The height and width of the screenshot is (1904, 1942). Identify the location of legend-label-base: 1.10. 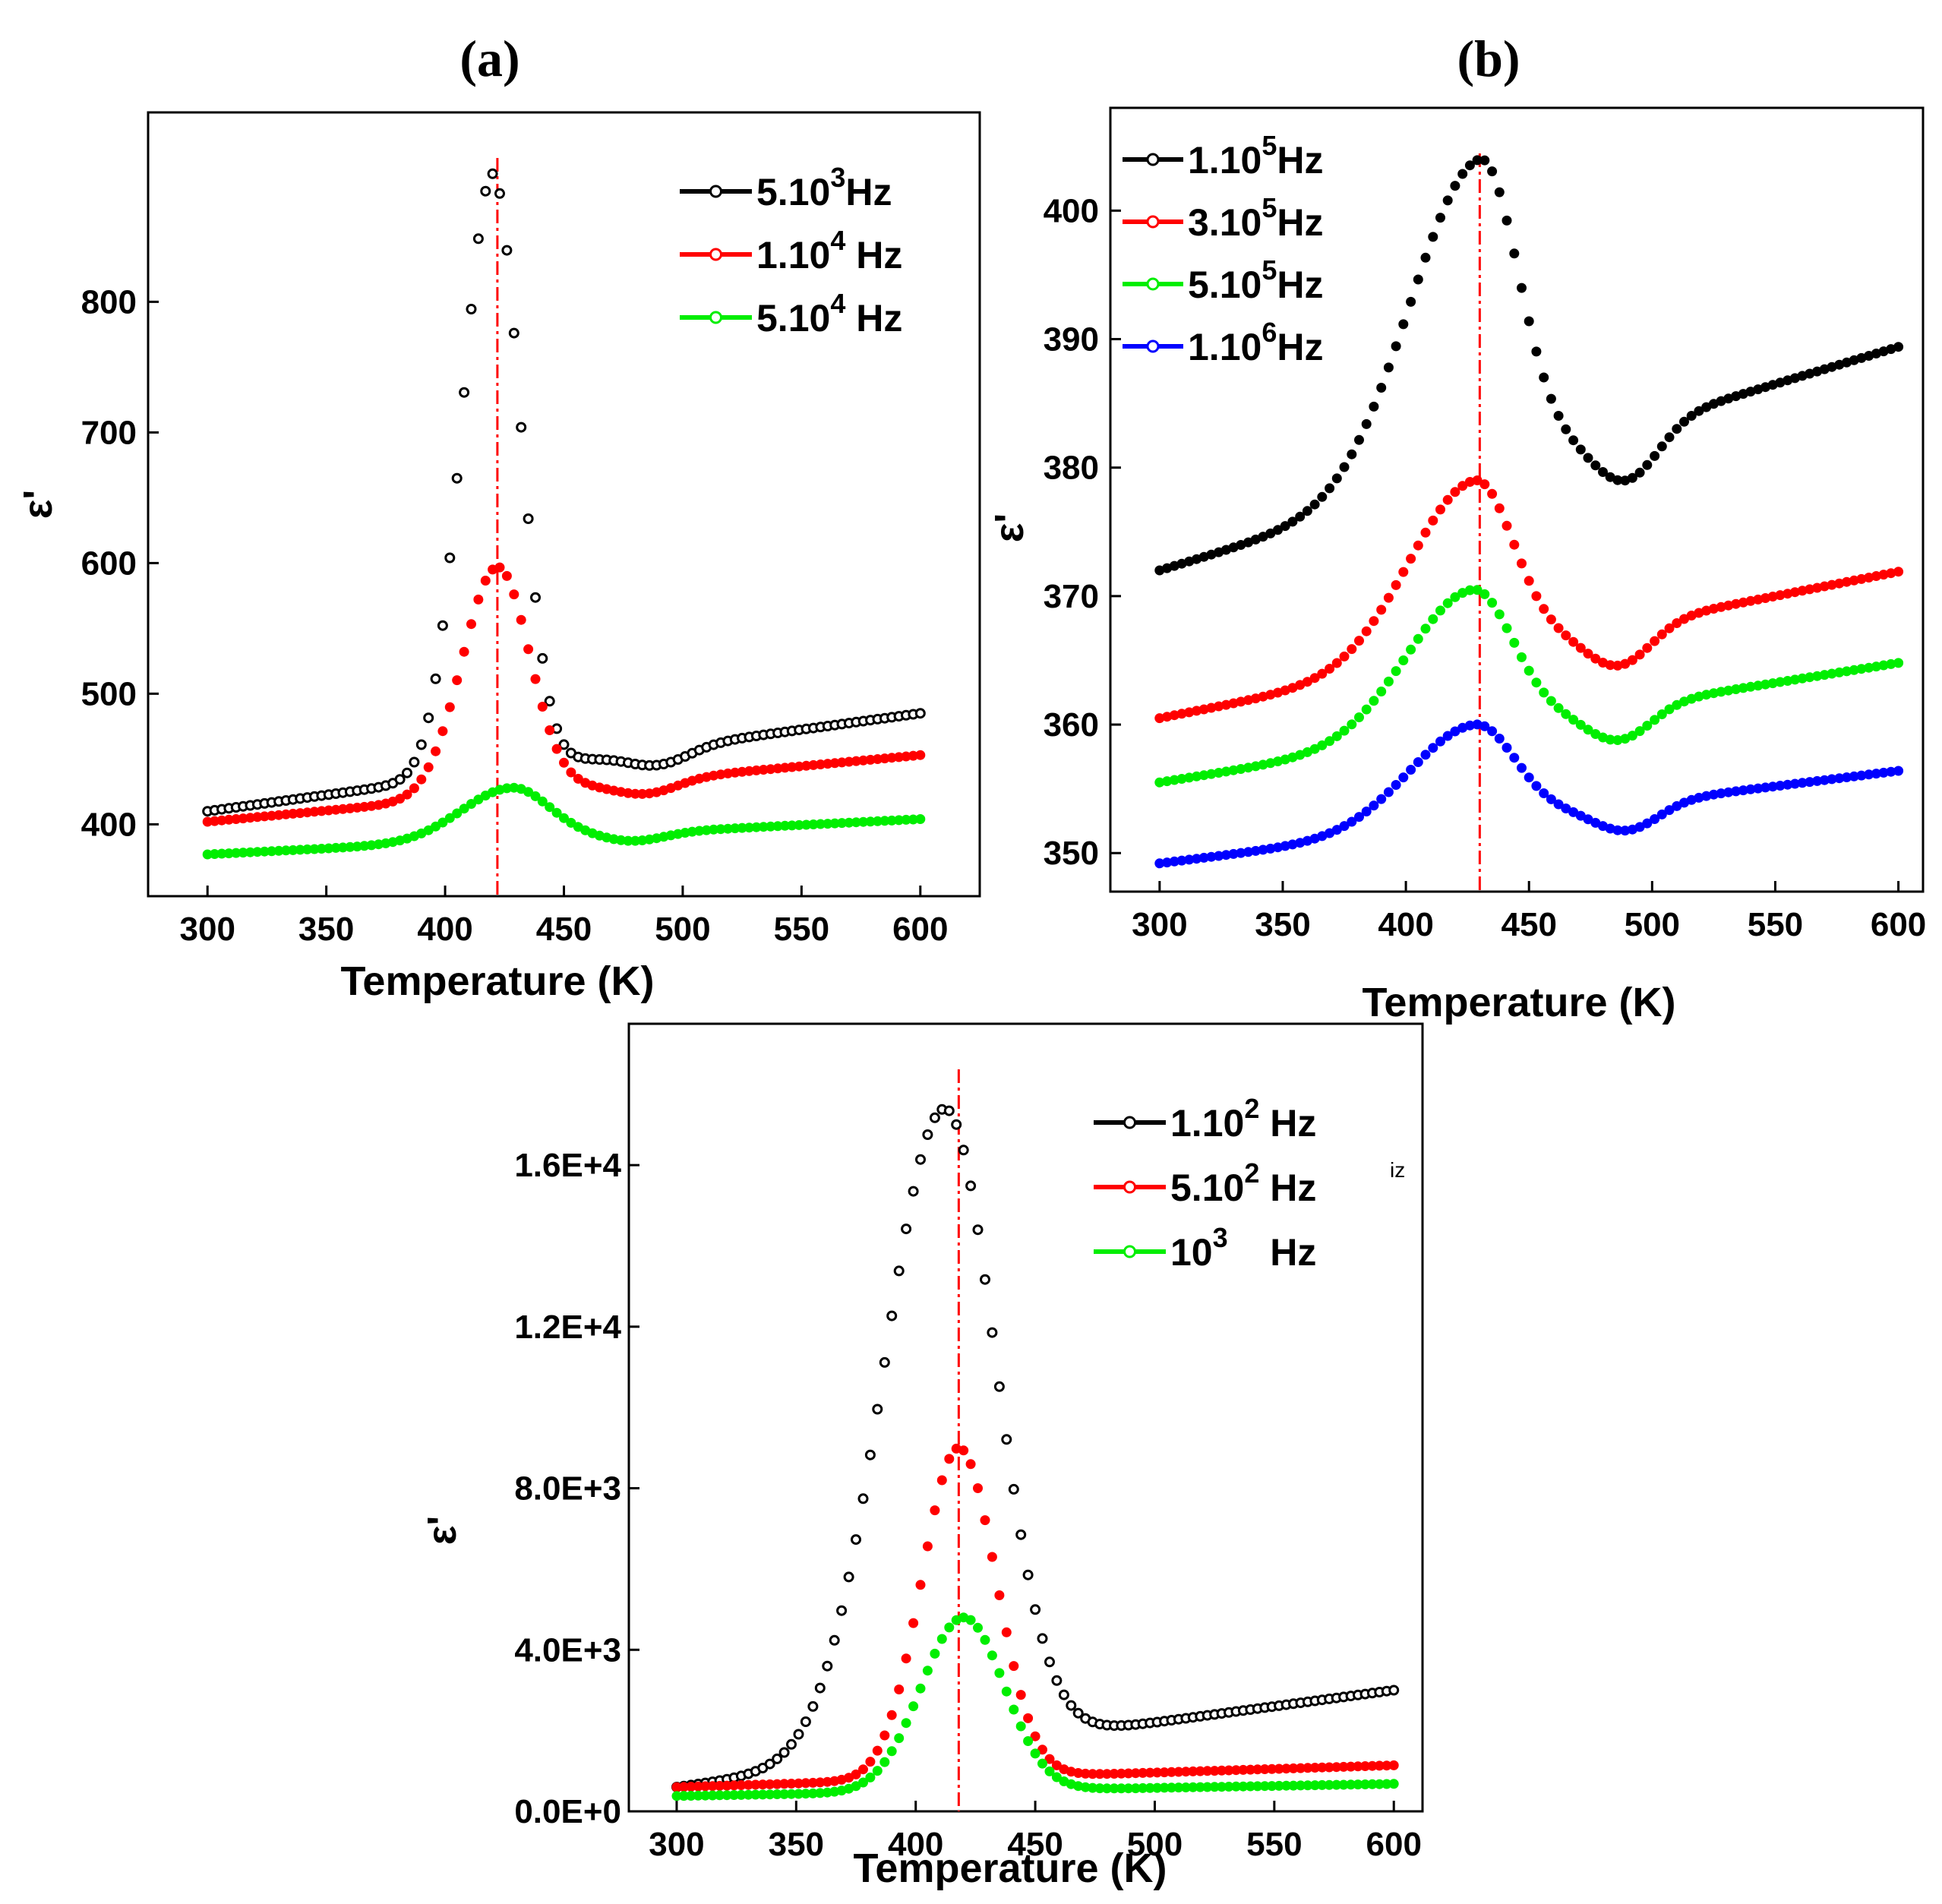
(793, 255).